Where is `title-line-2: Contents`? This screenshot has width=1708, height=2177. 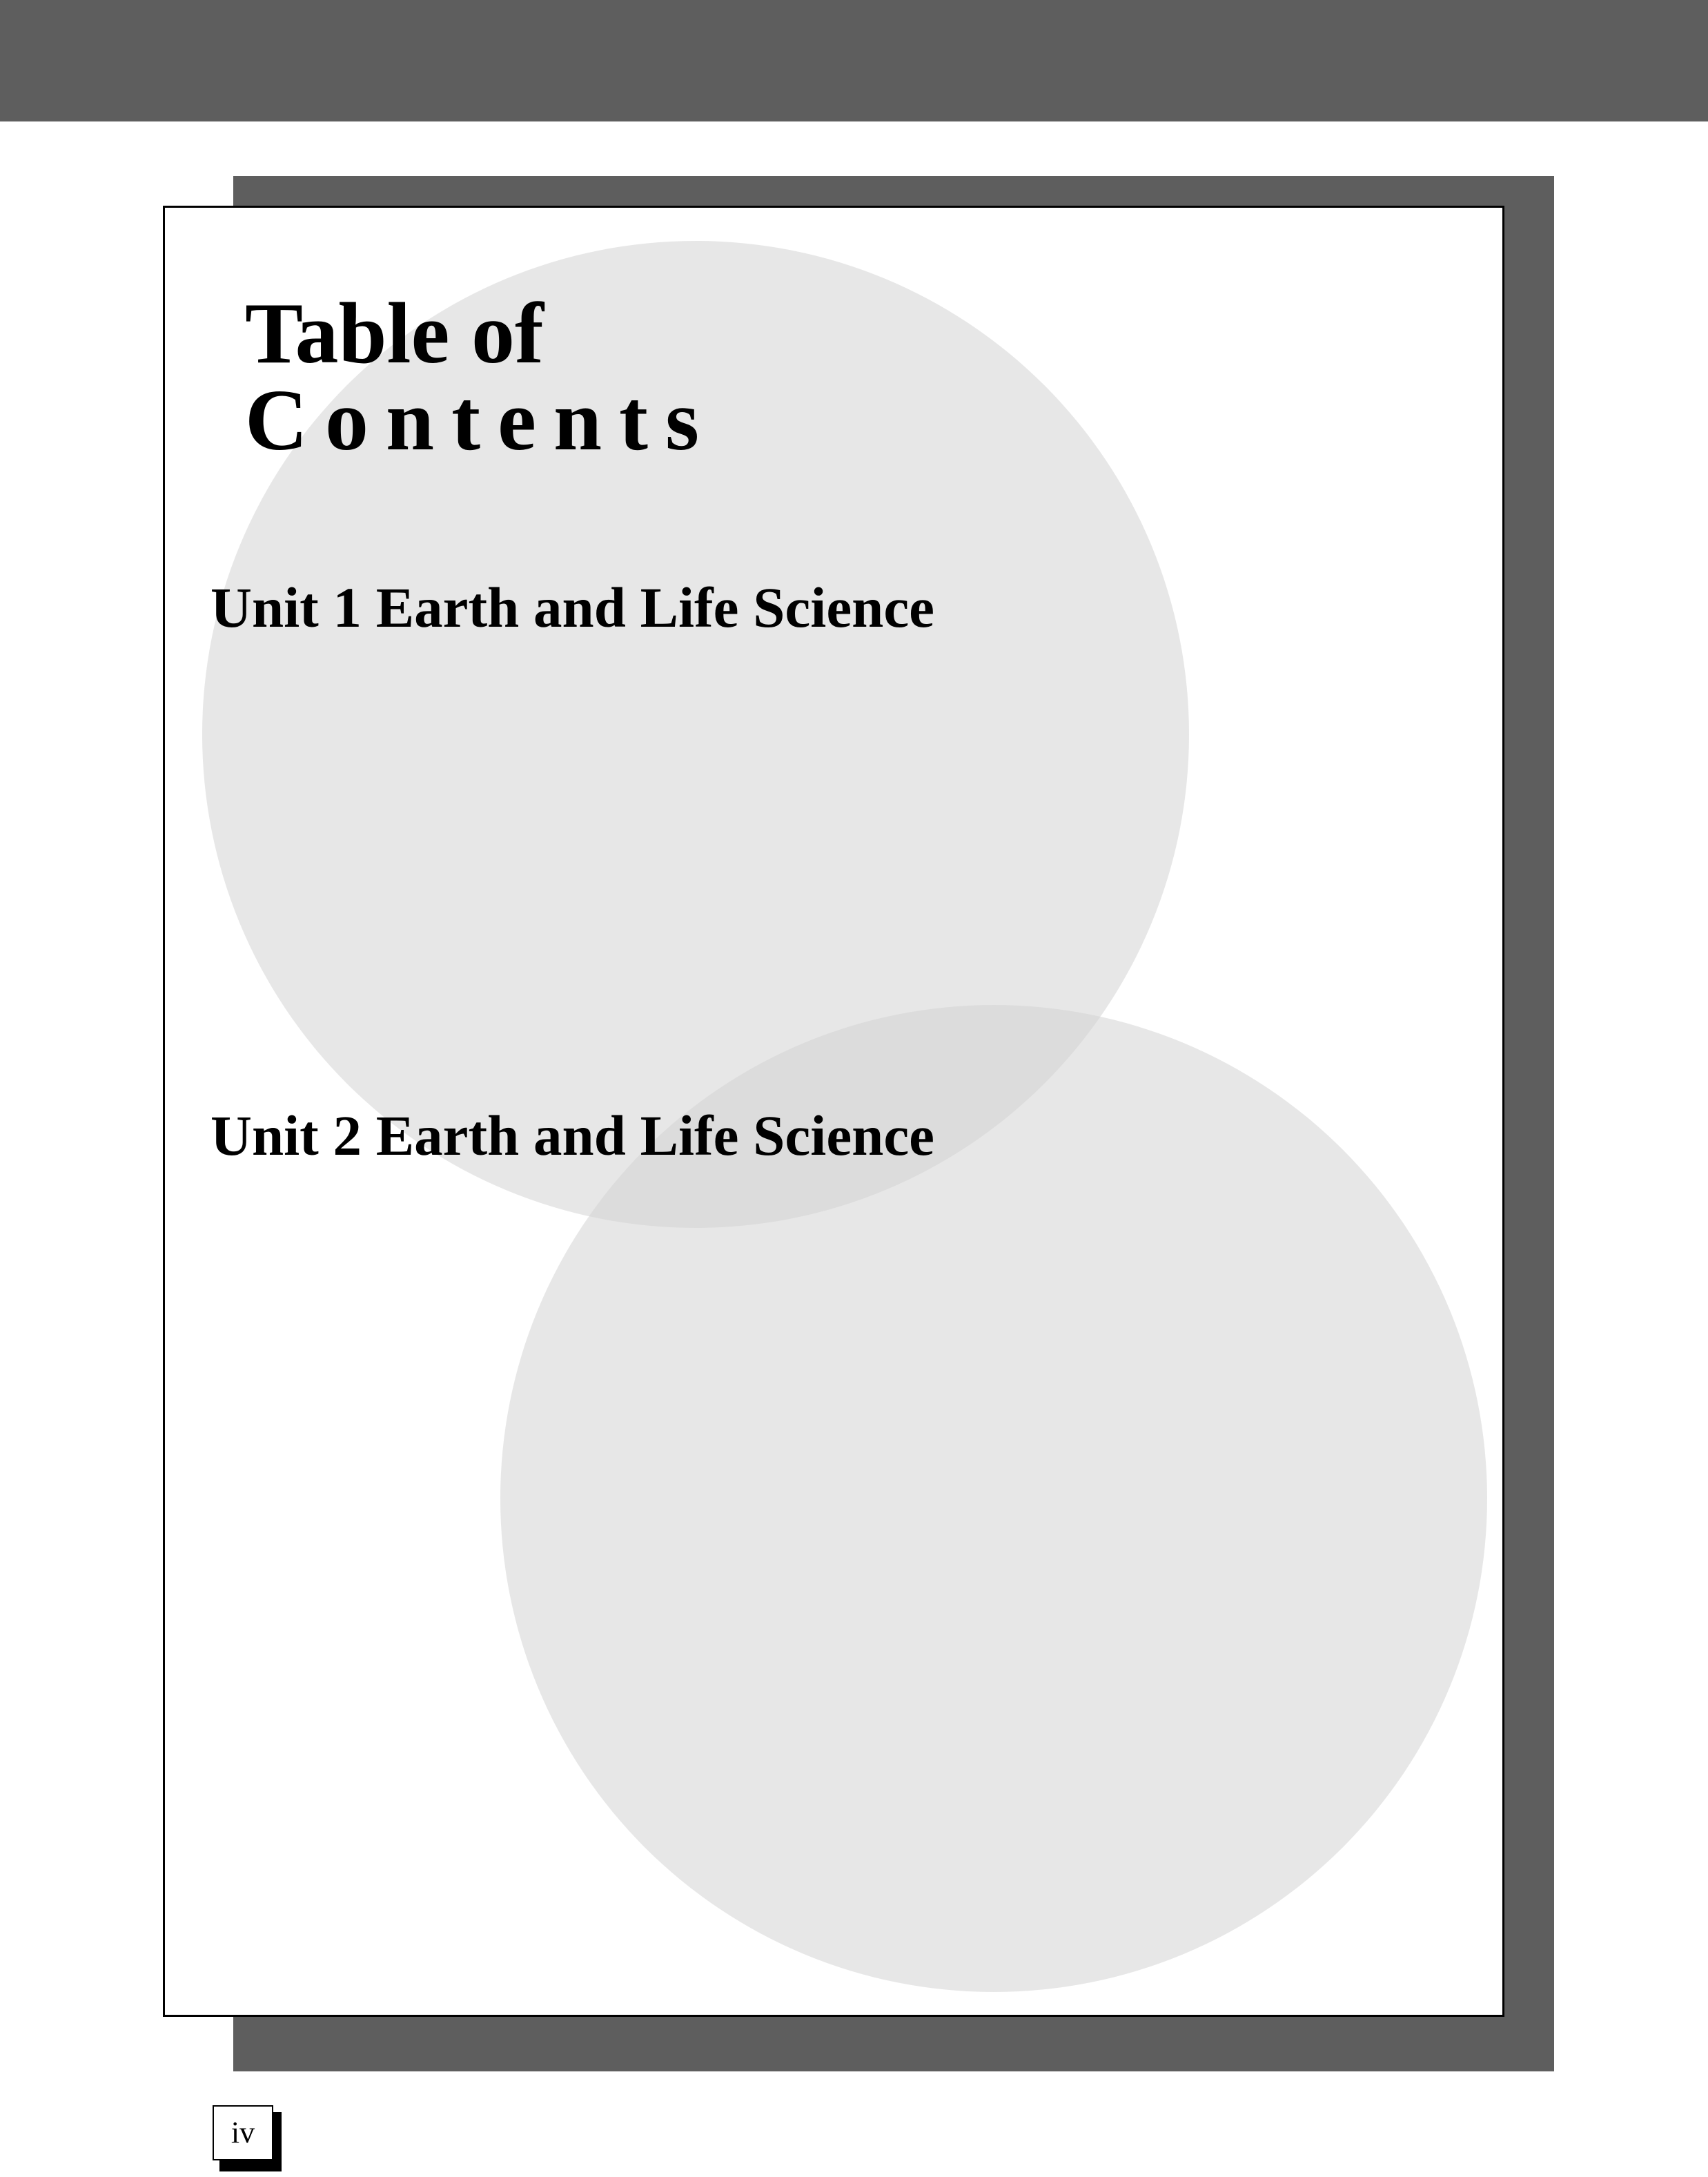
title-line-2: Contents is located at coordinates (481, 421).